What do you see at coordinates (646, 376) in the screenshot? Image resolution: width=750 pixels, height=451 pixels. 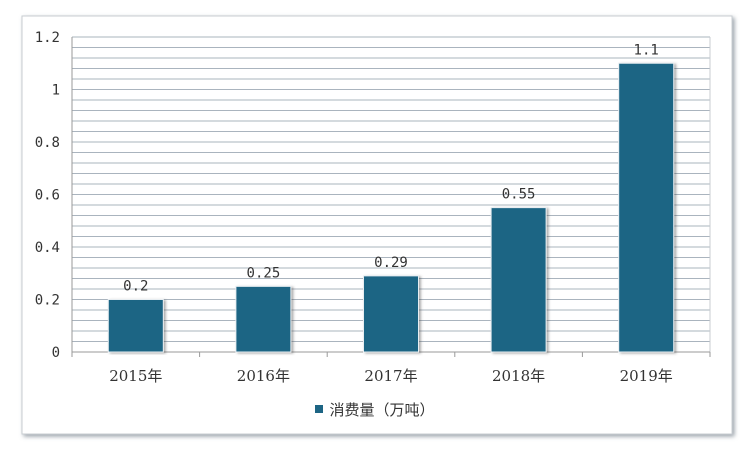 I see `x-tick-label: 2019年` at bounding box center [646, 376].